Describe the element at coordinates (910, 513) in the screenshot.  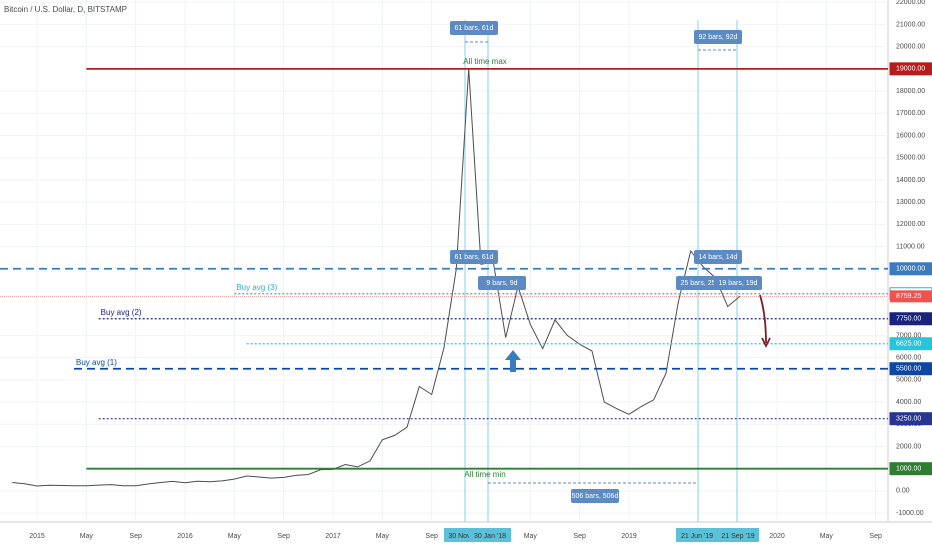
I see `y-tick-label: -1000.00` at that location.